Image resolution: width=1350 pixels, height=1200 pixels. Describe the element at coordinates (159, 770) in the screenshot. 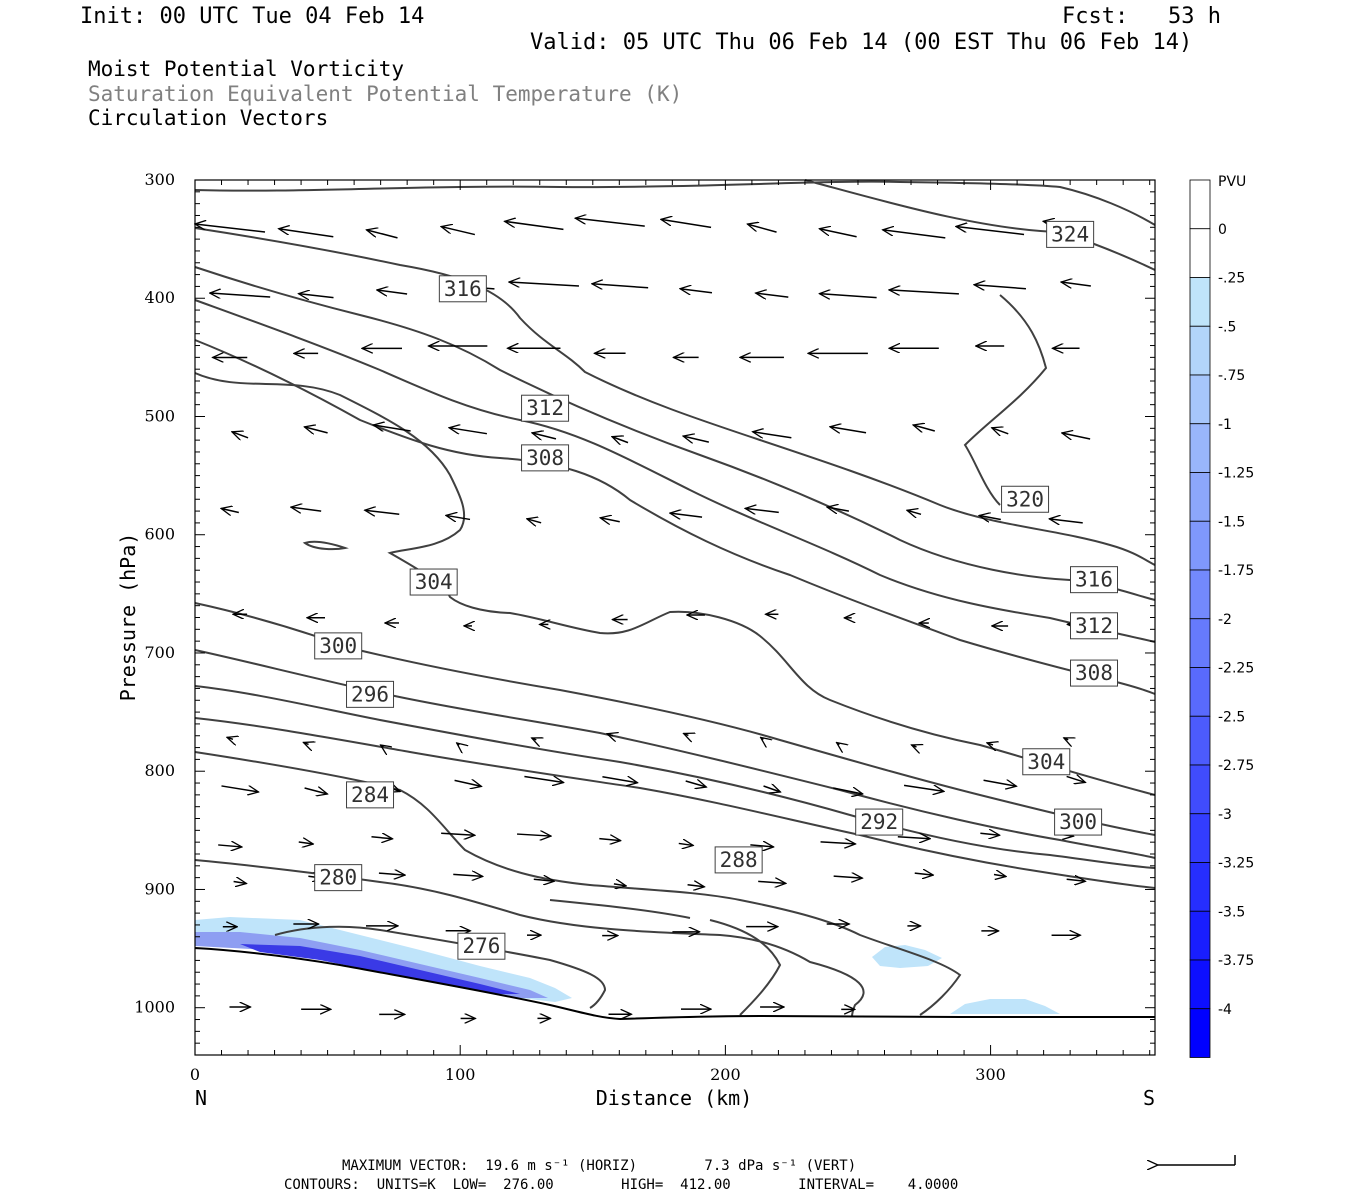

I see `y-tick-label: 800` at that location.